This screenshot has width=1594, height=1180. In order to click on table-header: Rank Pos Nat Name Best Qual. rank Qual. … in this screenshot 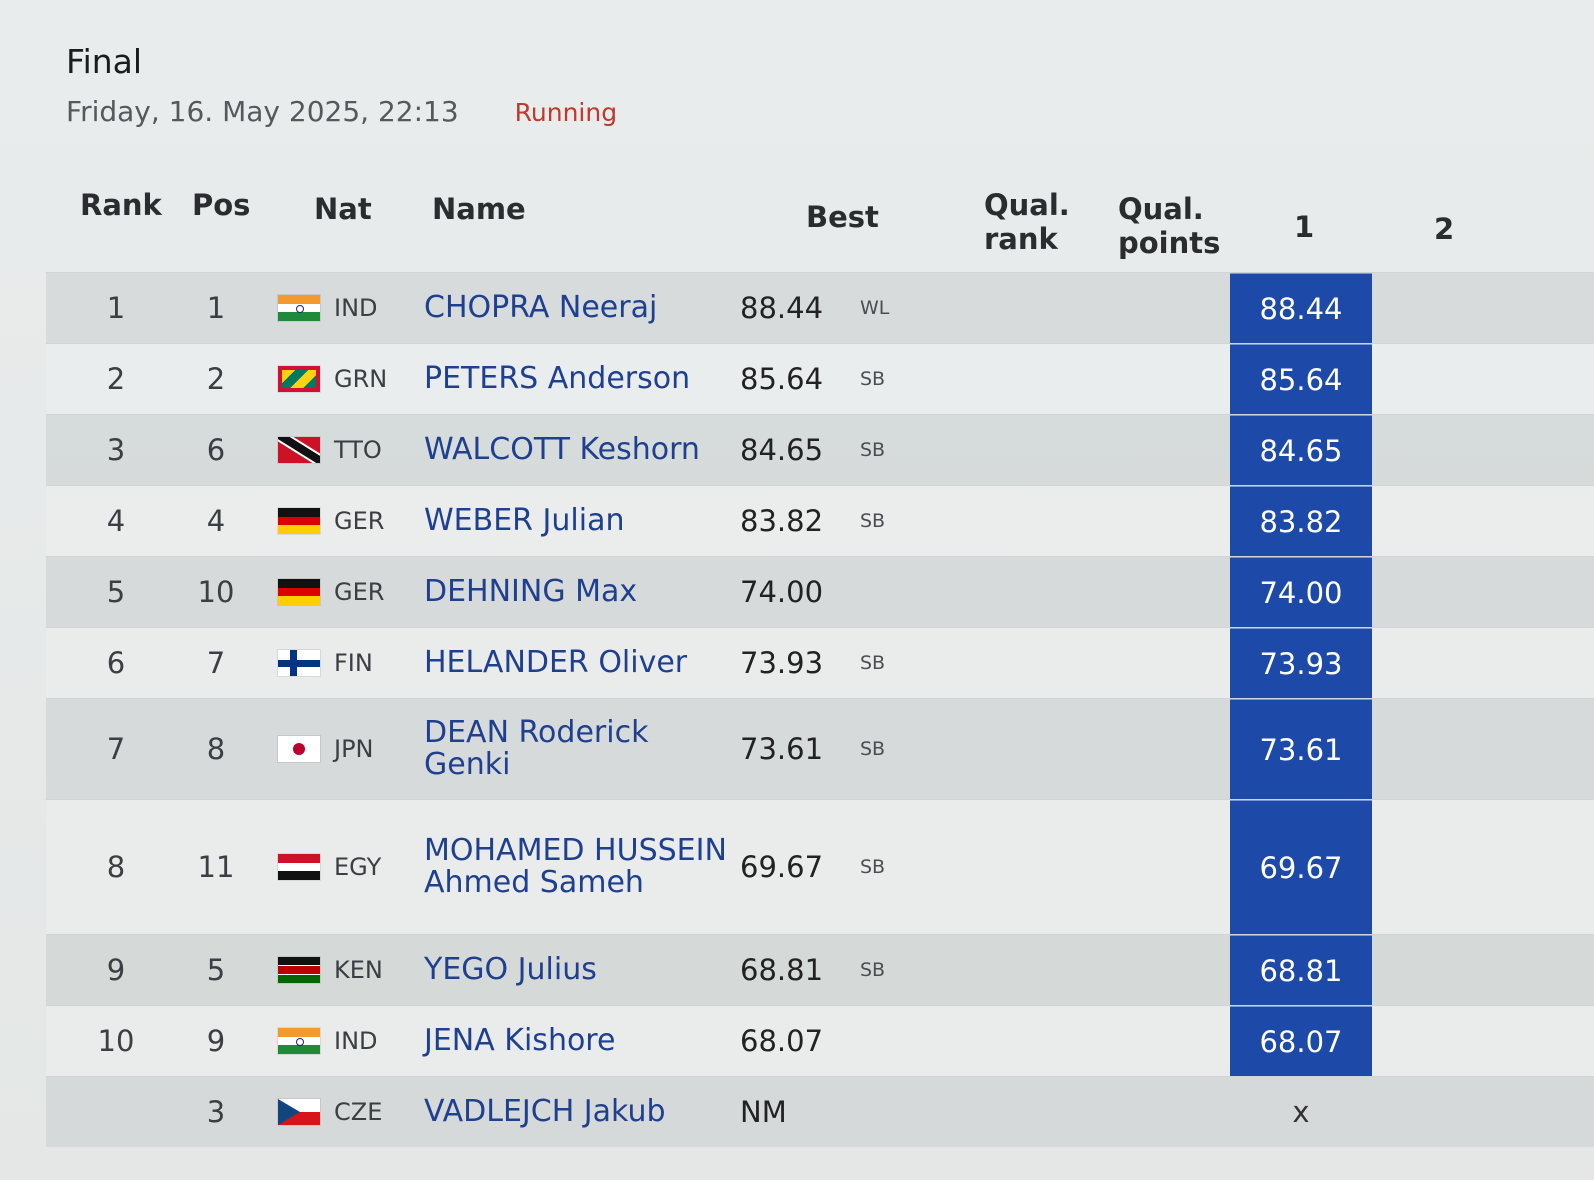, I will do `click(820, 220)`.